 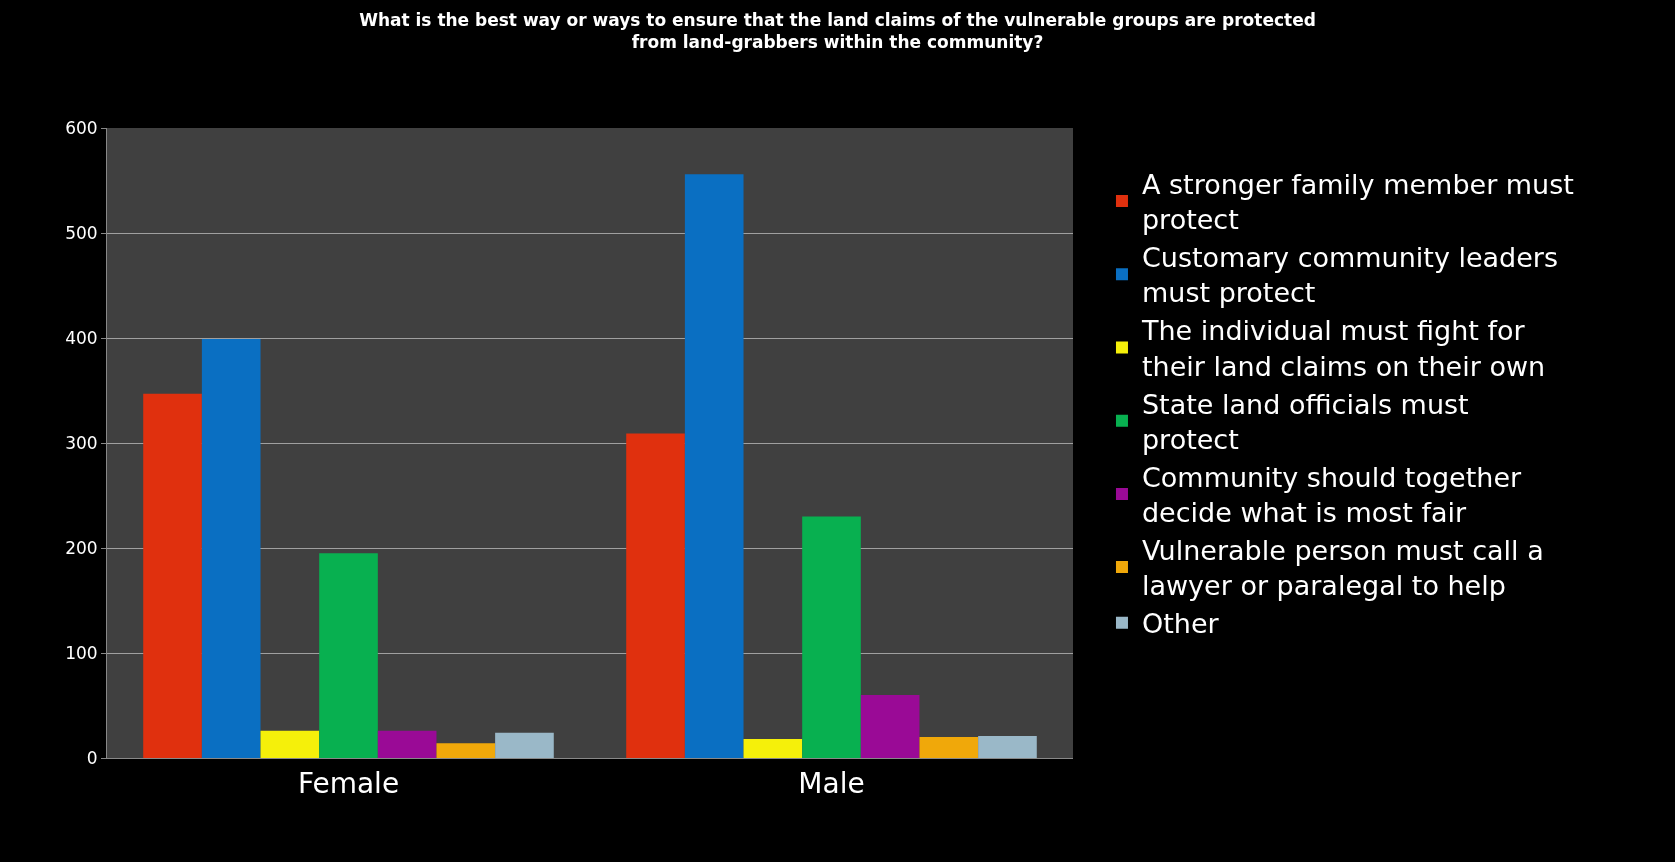 What do you see at coordinates (92, 757) in the screenshot?
I see `y-tick-label: 0` at bounding box center [92, 757].